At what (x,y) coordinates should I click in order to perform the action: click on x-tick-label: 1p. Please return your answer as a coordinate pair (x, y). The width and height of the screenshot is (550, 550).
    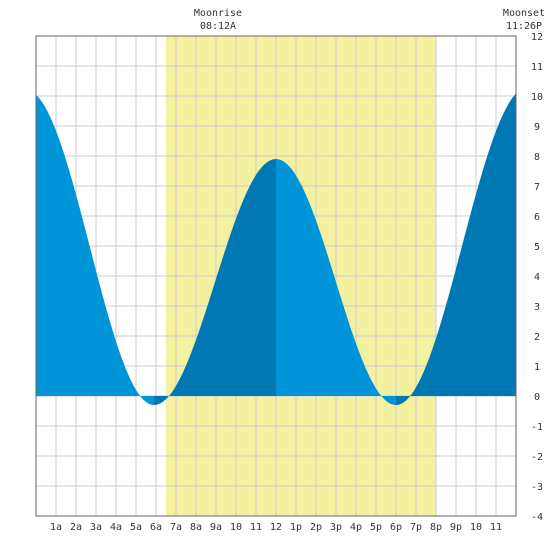
    Looking at the image, I should click on (296, 527).